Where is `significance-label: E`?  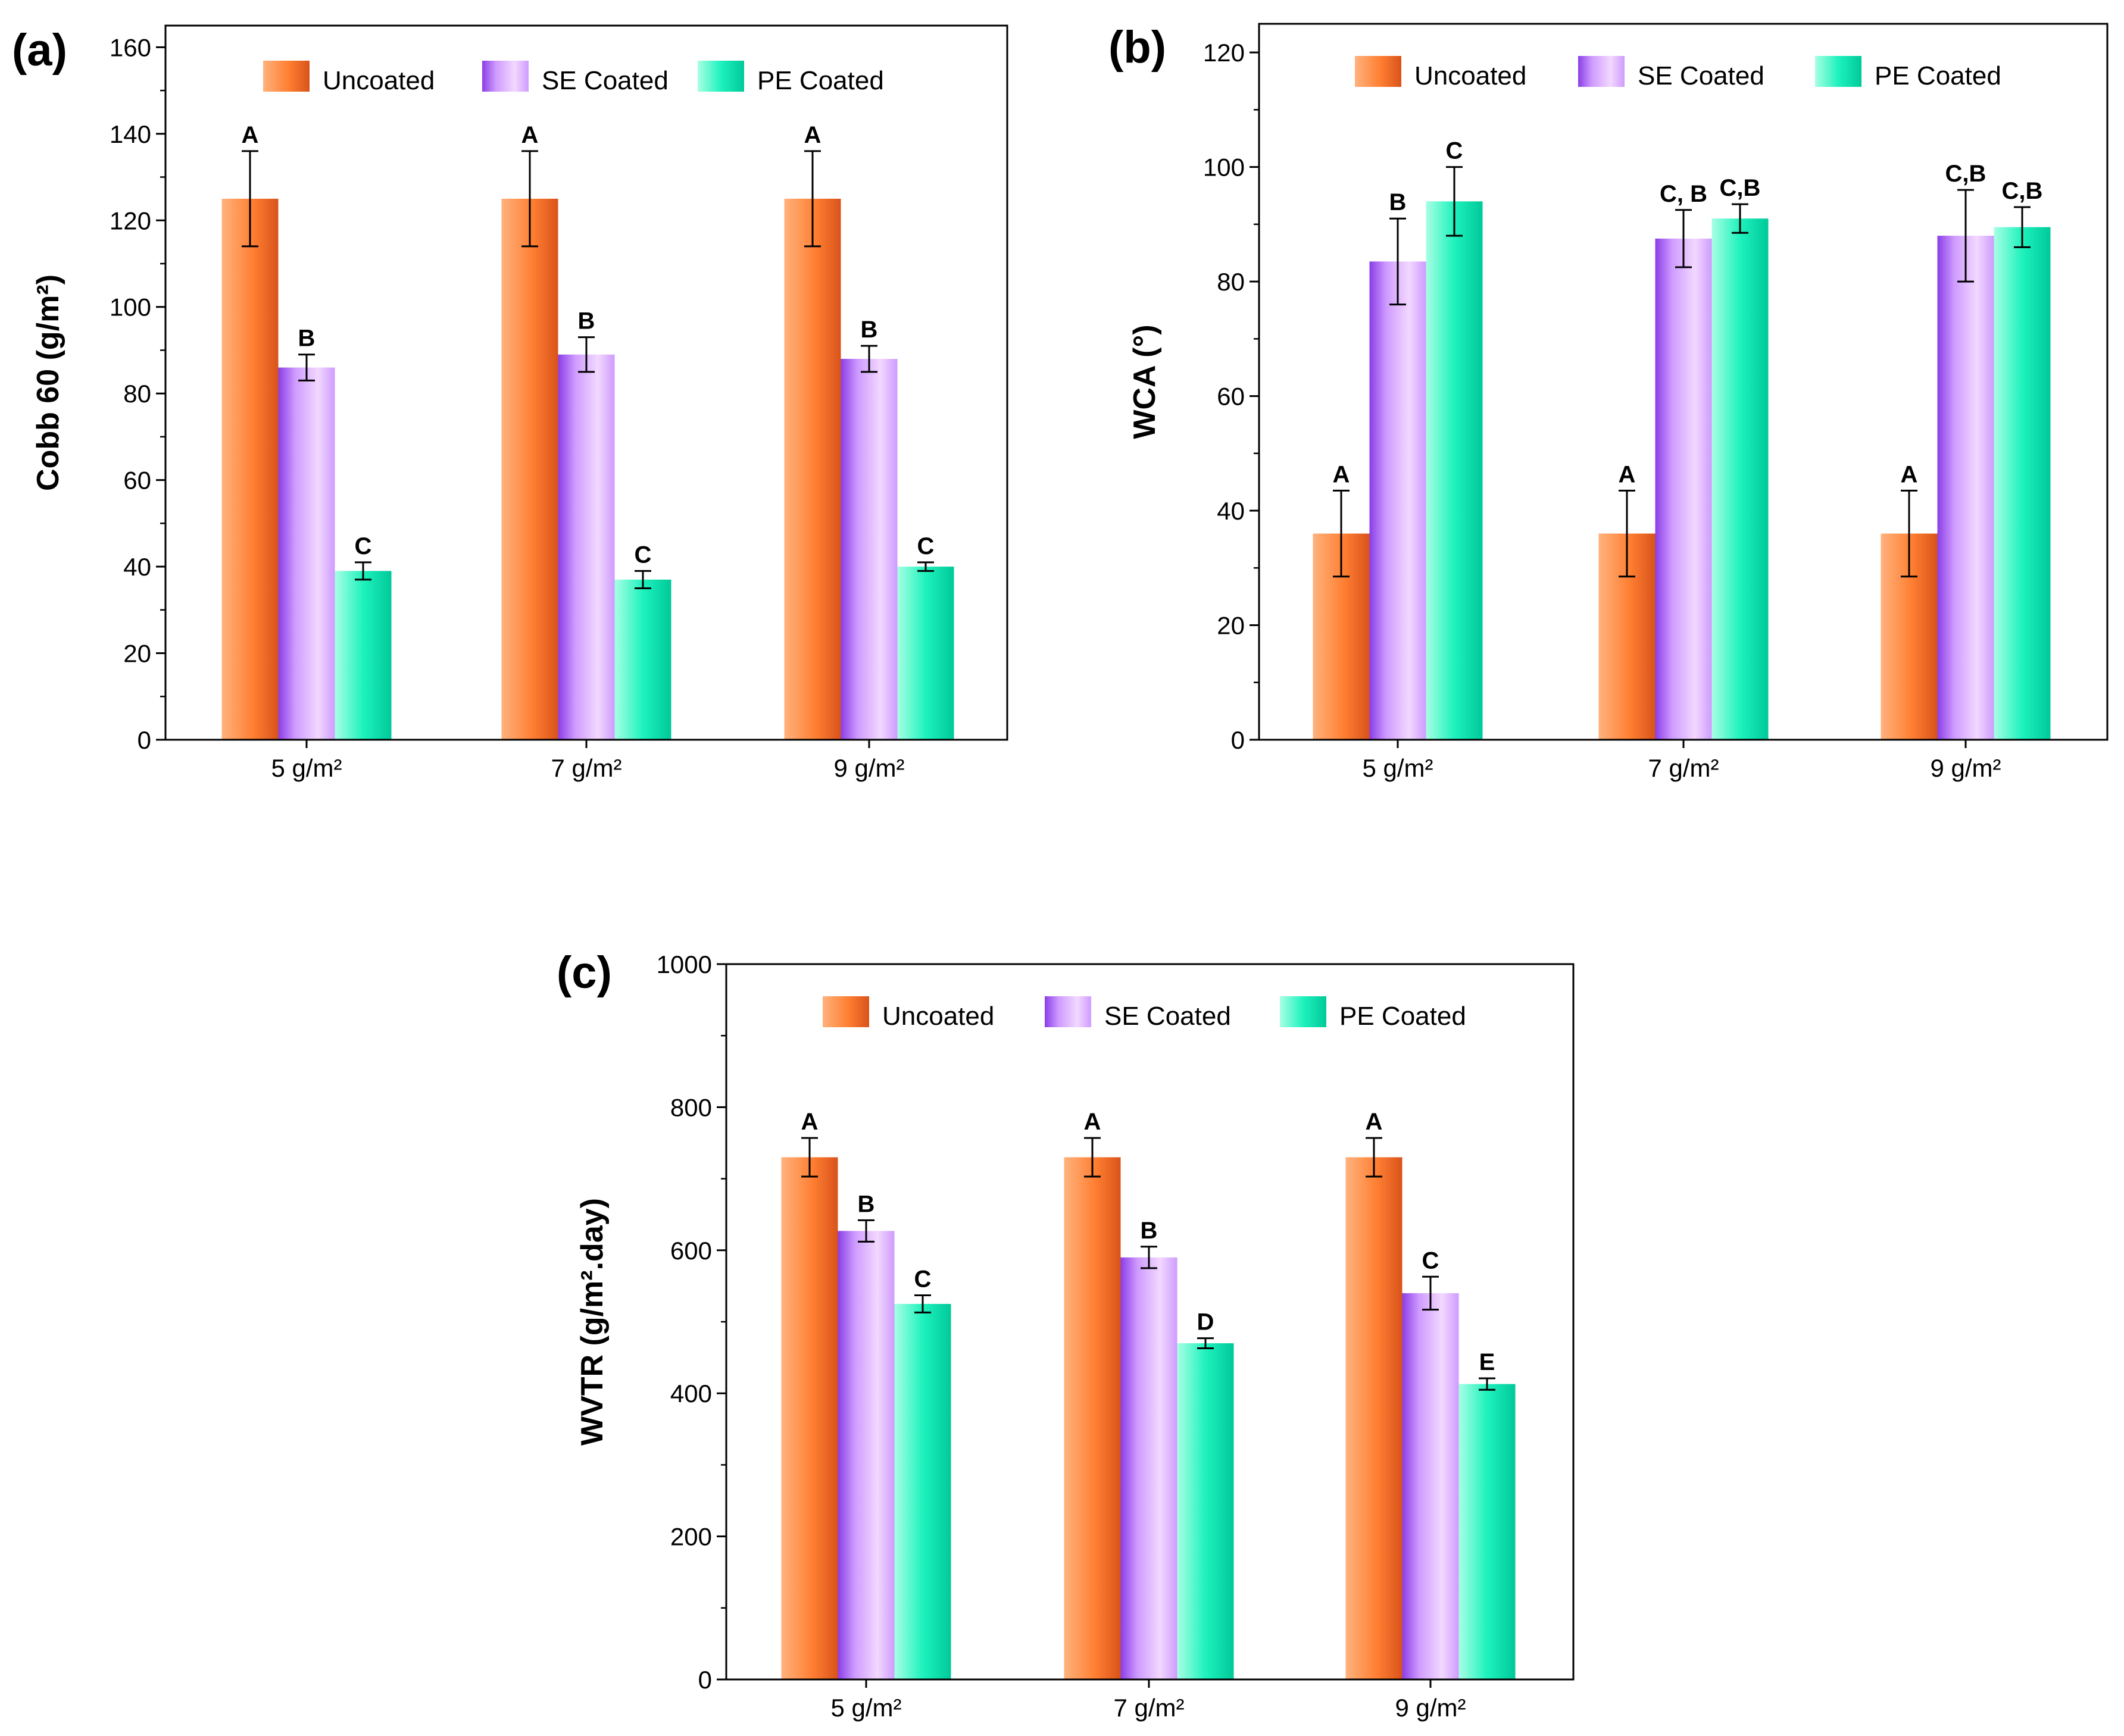 significance-label: E is located at coordinates (1487, 1362).